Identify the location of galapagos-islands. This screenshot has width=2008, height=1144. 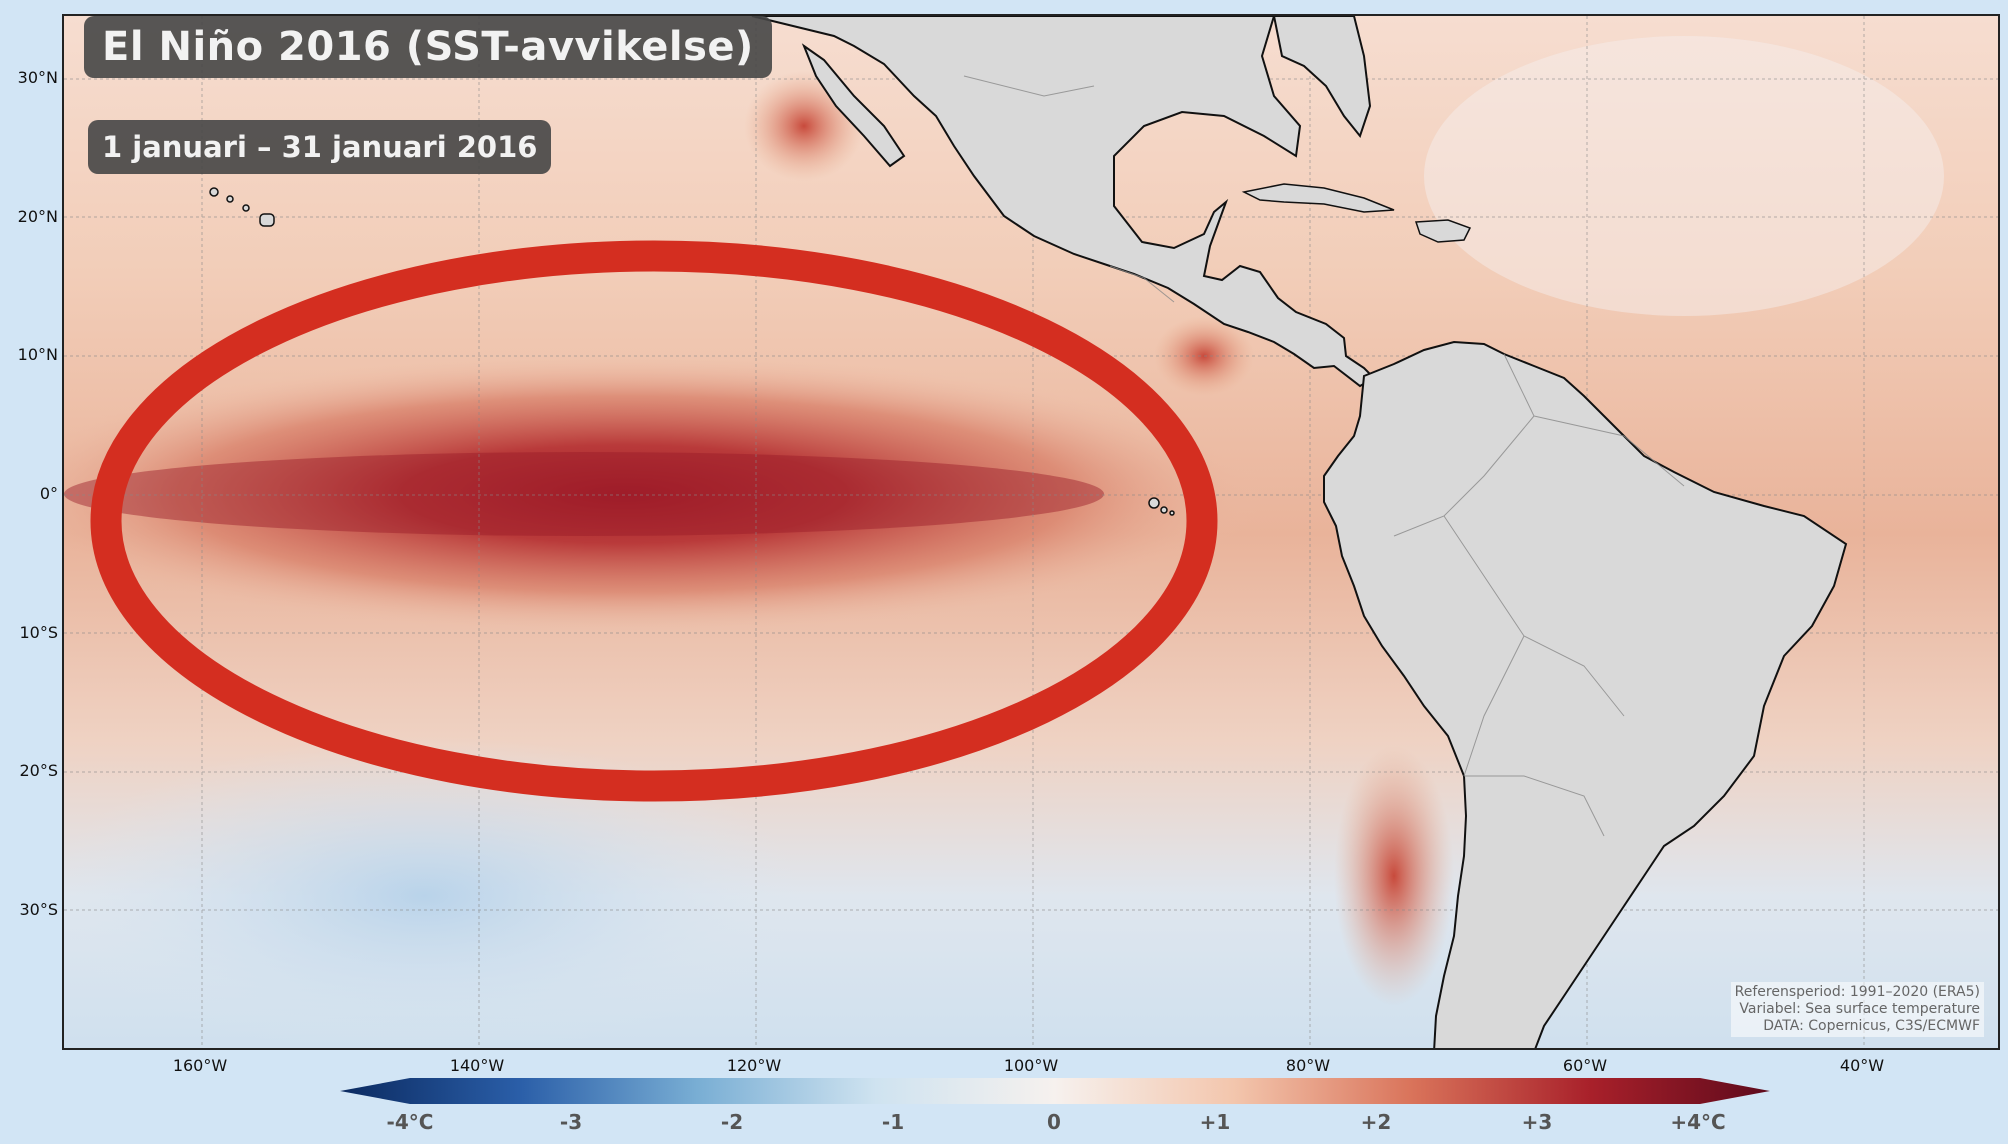
(1161, 506).